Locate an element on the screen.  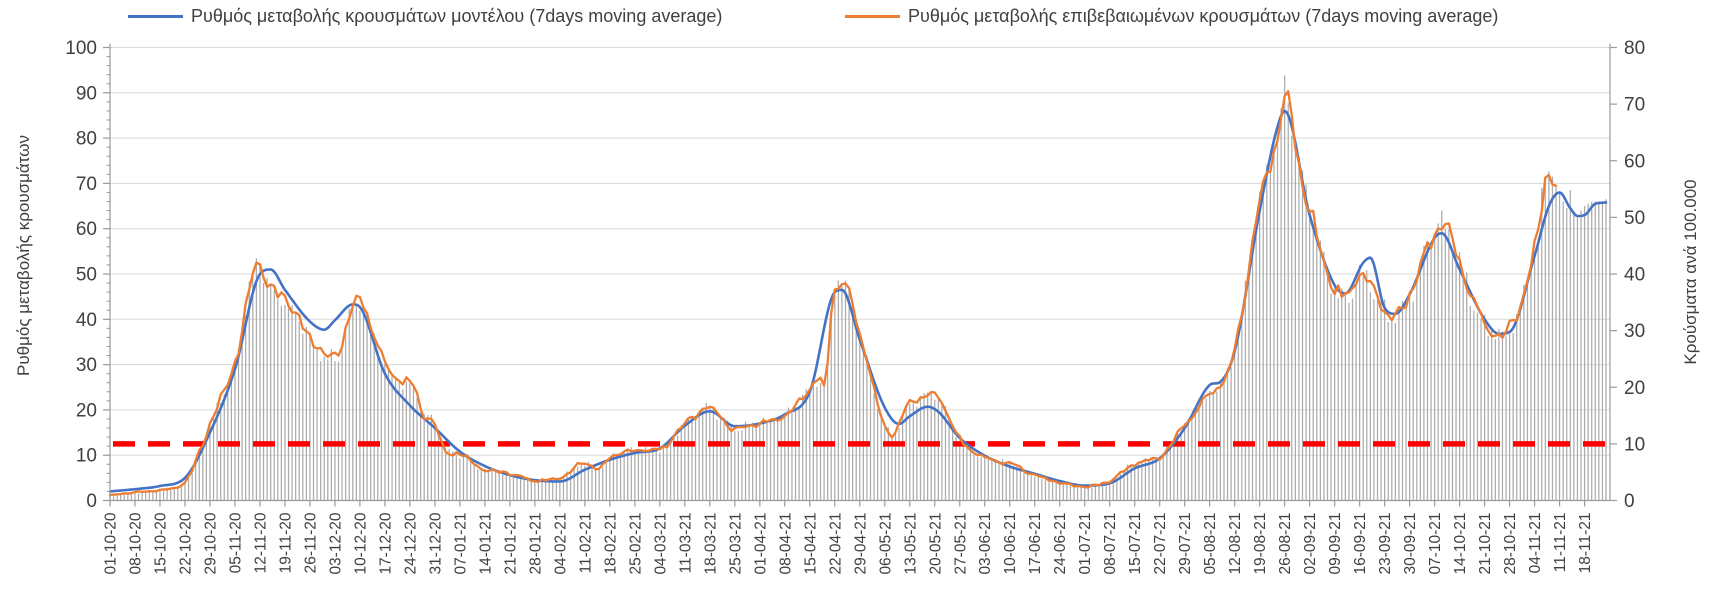
x-tick-label: 03-12-20 is located at coordinates (335, 543).